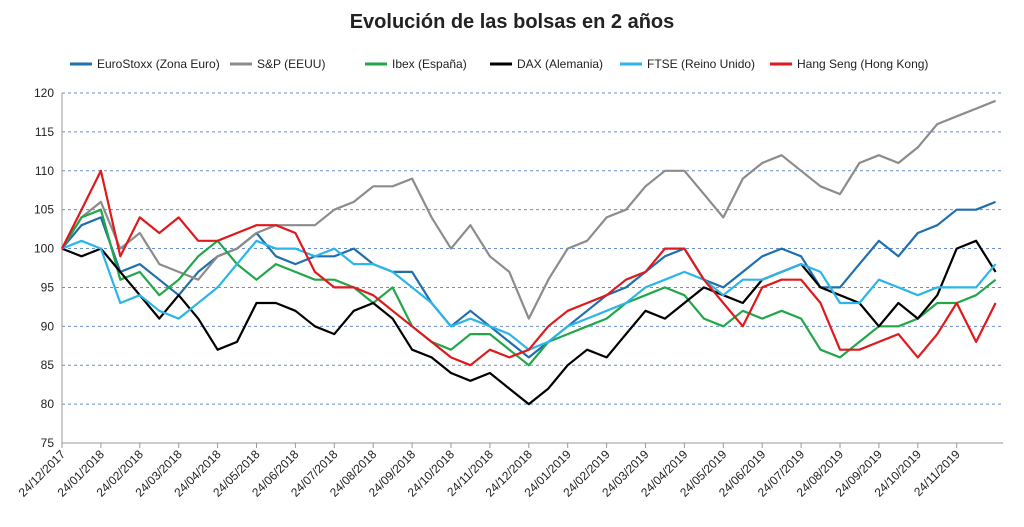 This screenshot has width=1024, height=527. Describe the element at coordinates (158, 64) in the screenshot. I see `legend-label: EuroStoxx (Zona Euro)` at that location.